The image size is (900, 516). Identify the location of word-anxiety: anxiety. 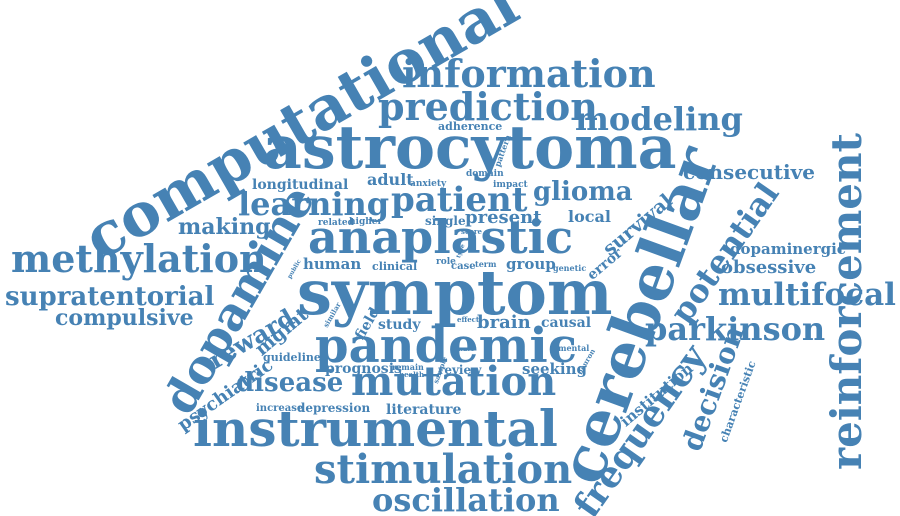
(428, 184).